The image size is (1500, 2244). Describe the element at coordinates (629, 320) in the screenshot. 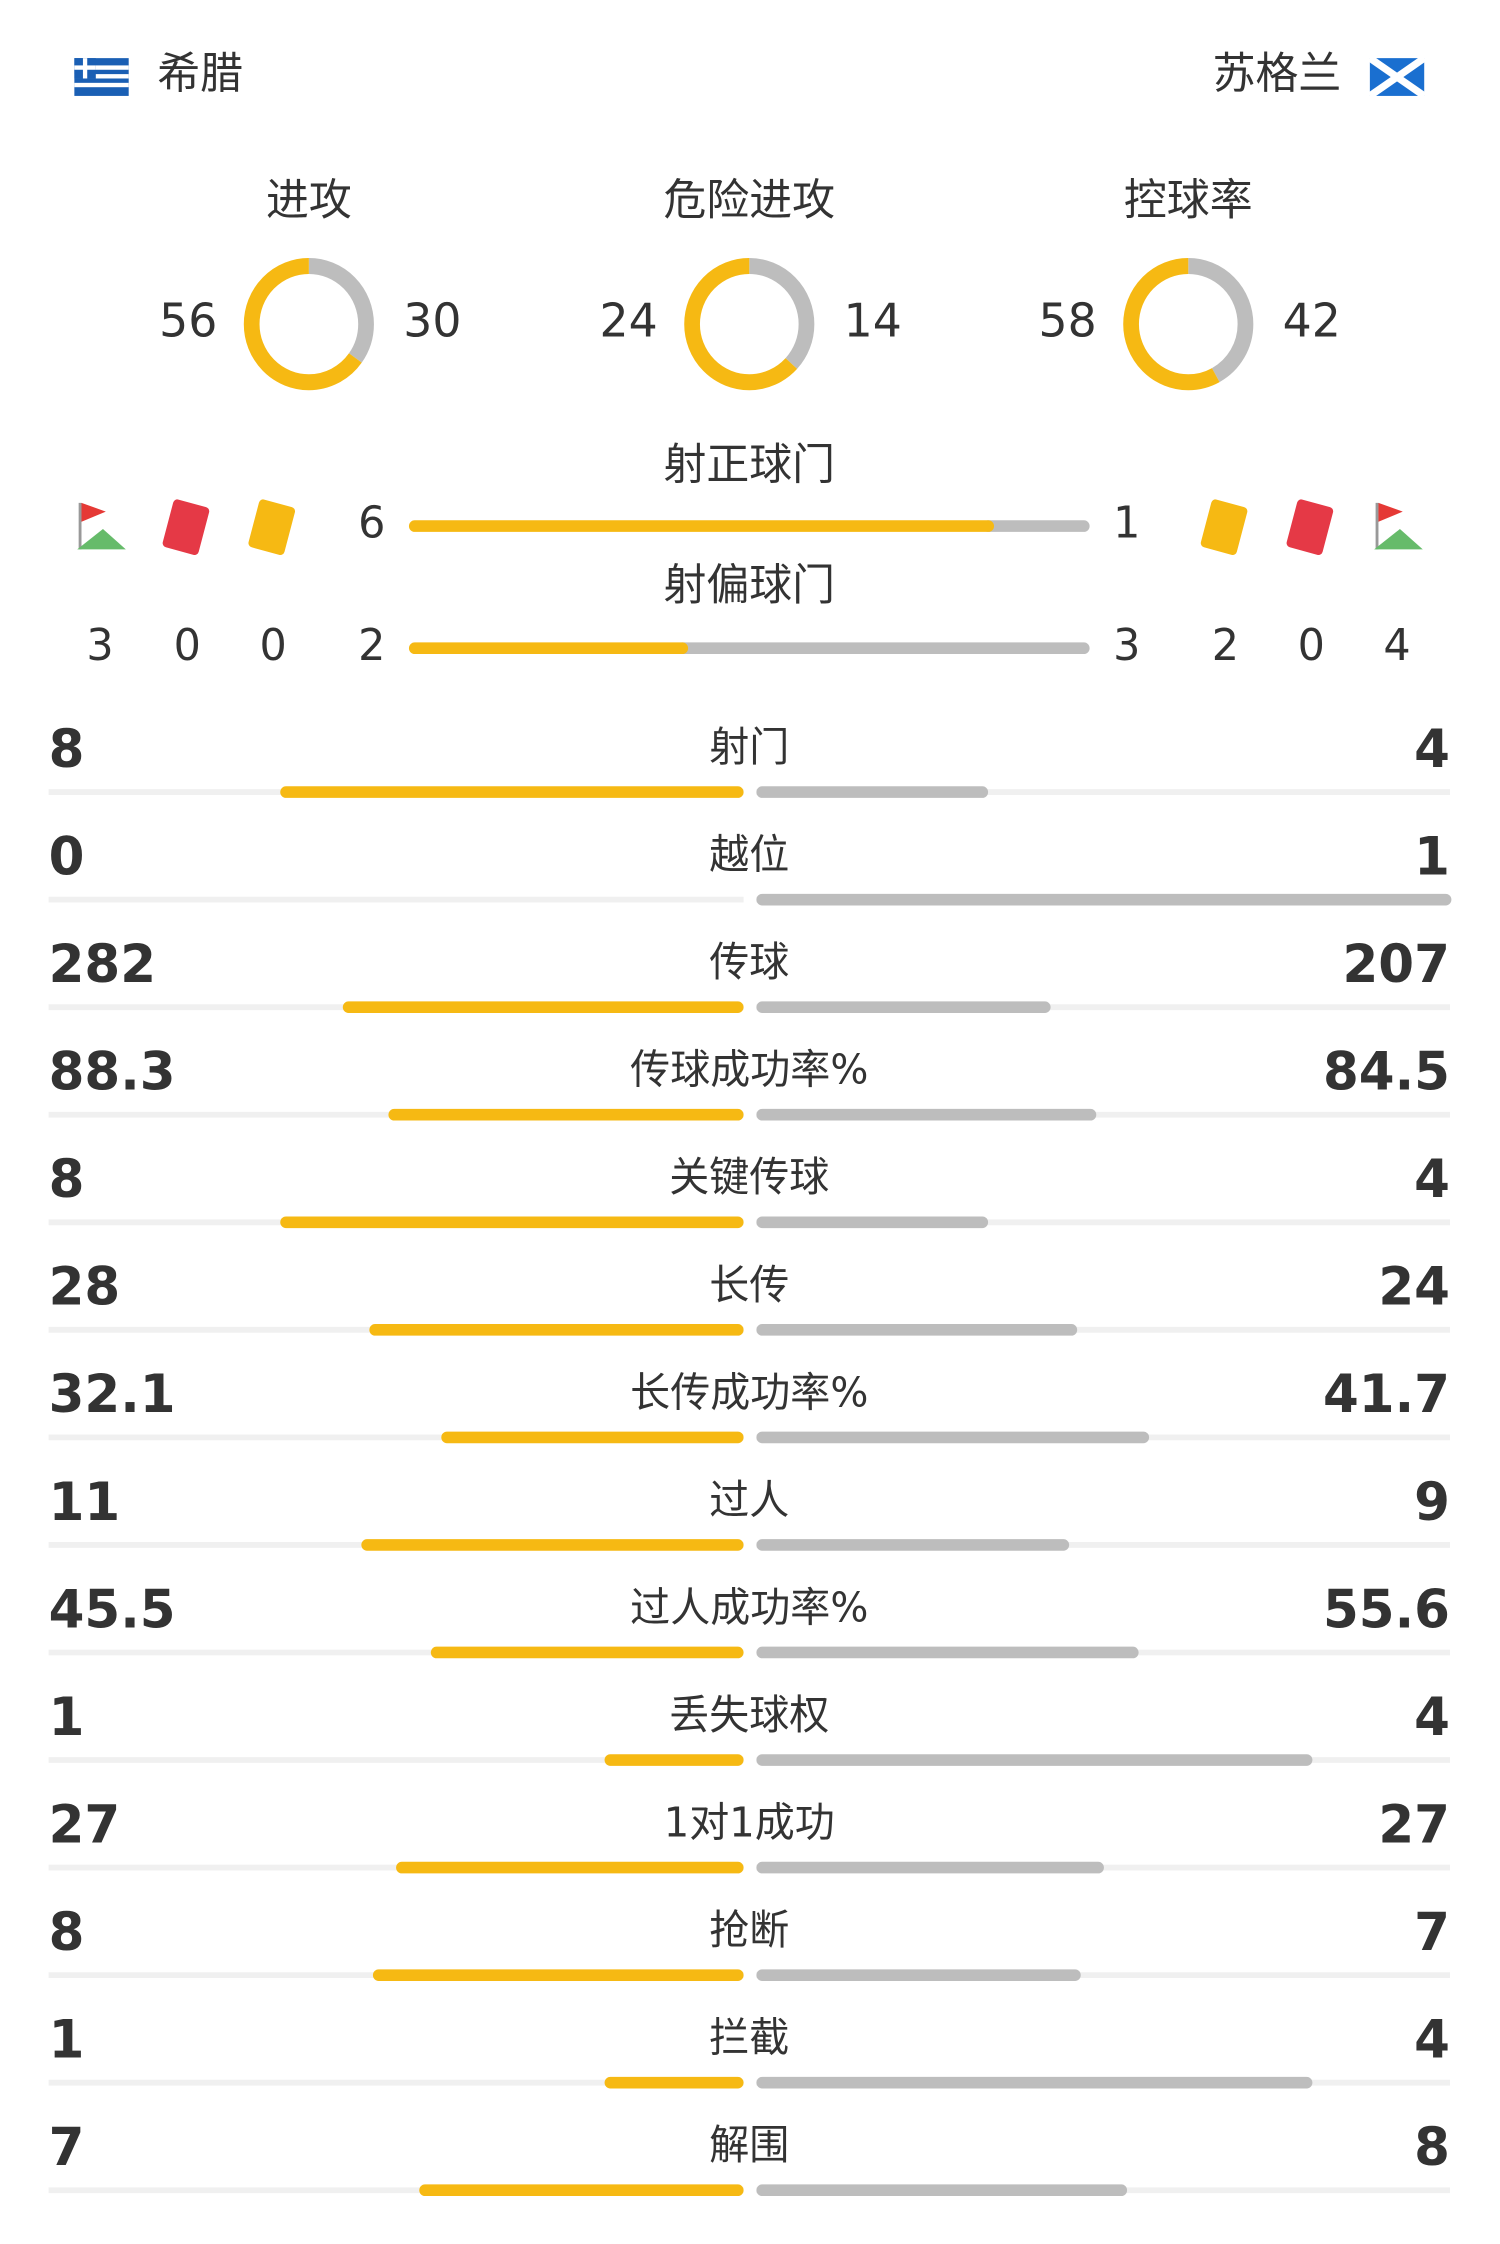

I see `home-value: 24` at that location.